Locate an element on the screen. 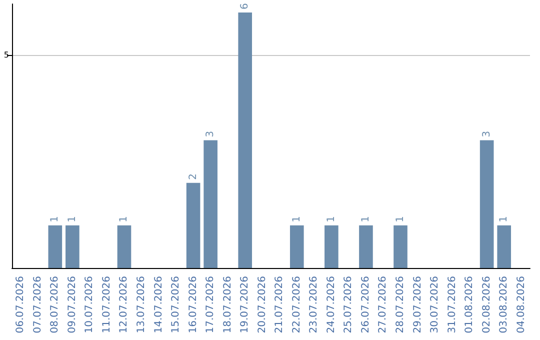 The image size is (540, 340). x-tick-label: 07.07.2026 is located at coordinates (38, 305).